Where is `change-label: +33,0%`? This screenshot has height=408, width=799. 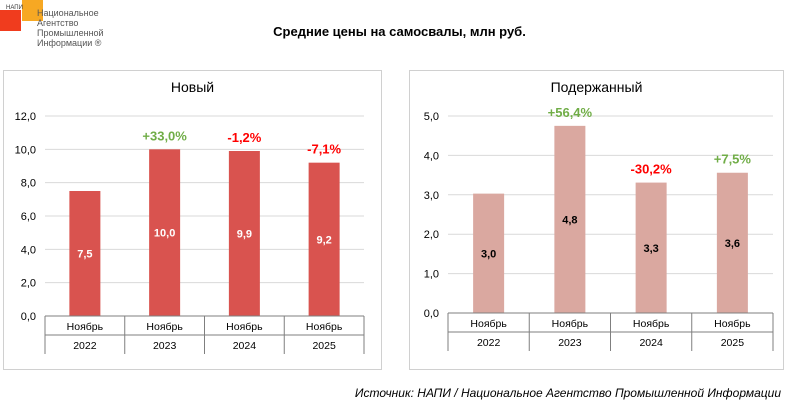
change-label: +33,0% is located at coordinates (164, 135).